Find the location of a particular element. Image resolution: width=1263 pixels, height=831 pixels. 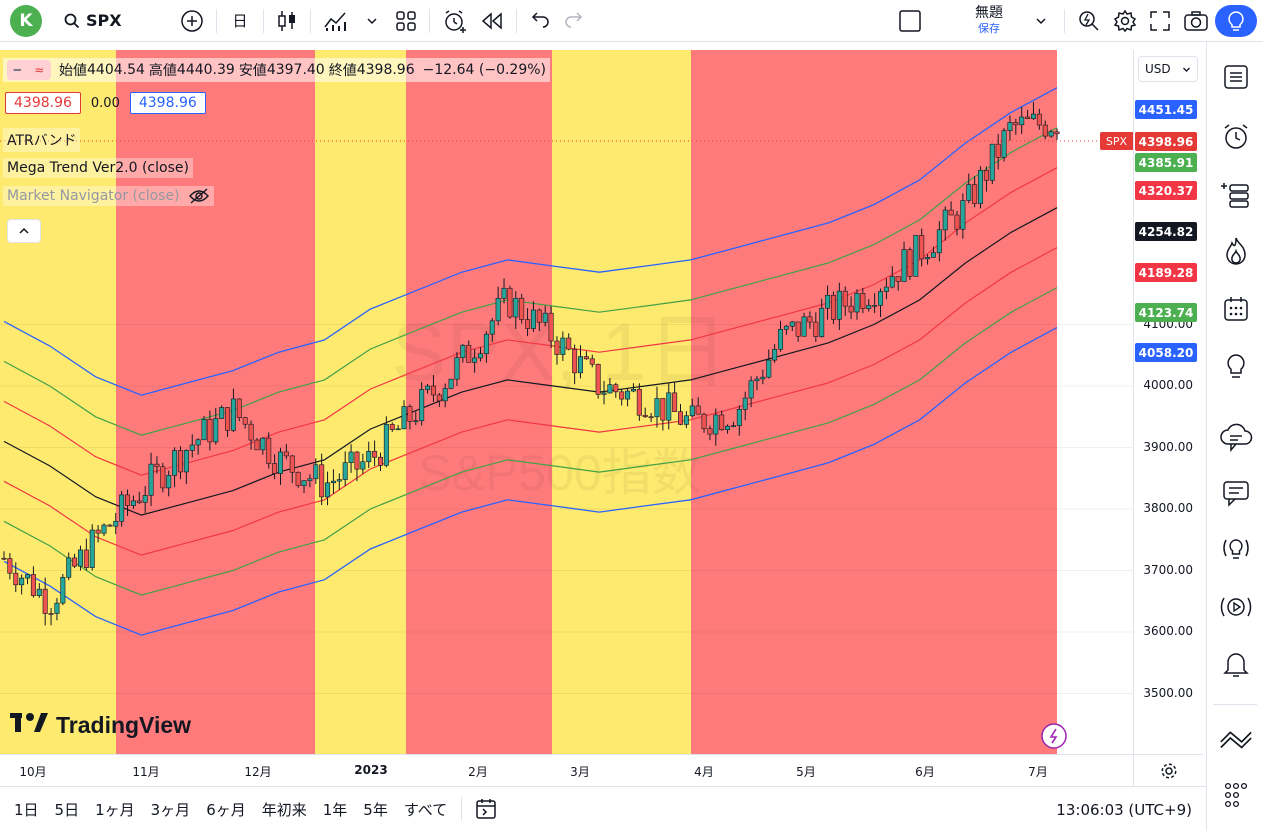

open-label: 始値 is located at coordinates (73, 71).